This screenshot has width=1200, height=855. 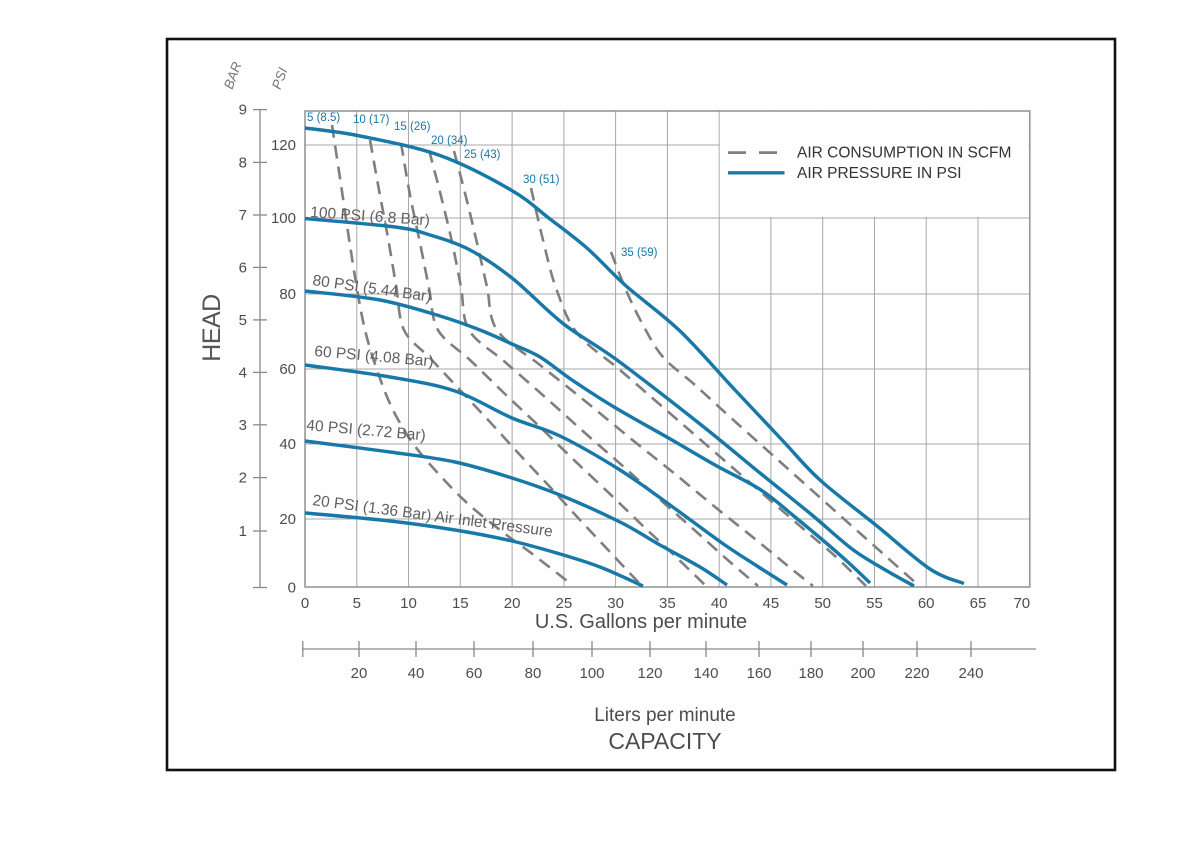 What do you see at coordinates (874, 603) in the screenshot?
I see `svg-text: 55` at bounding box center [874, 603].